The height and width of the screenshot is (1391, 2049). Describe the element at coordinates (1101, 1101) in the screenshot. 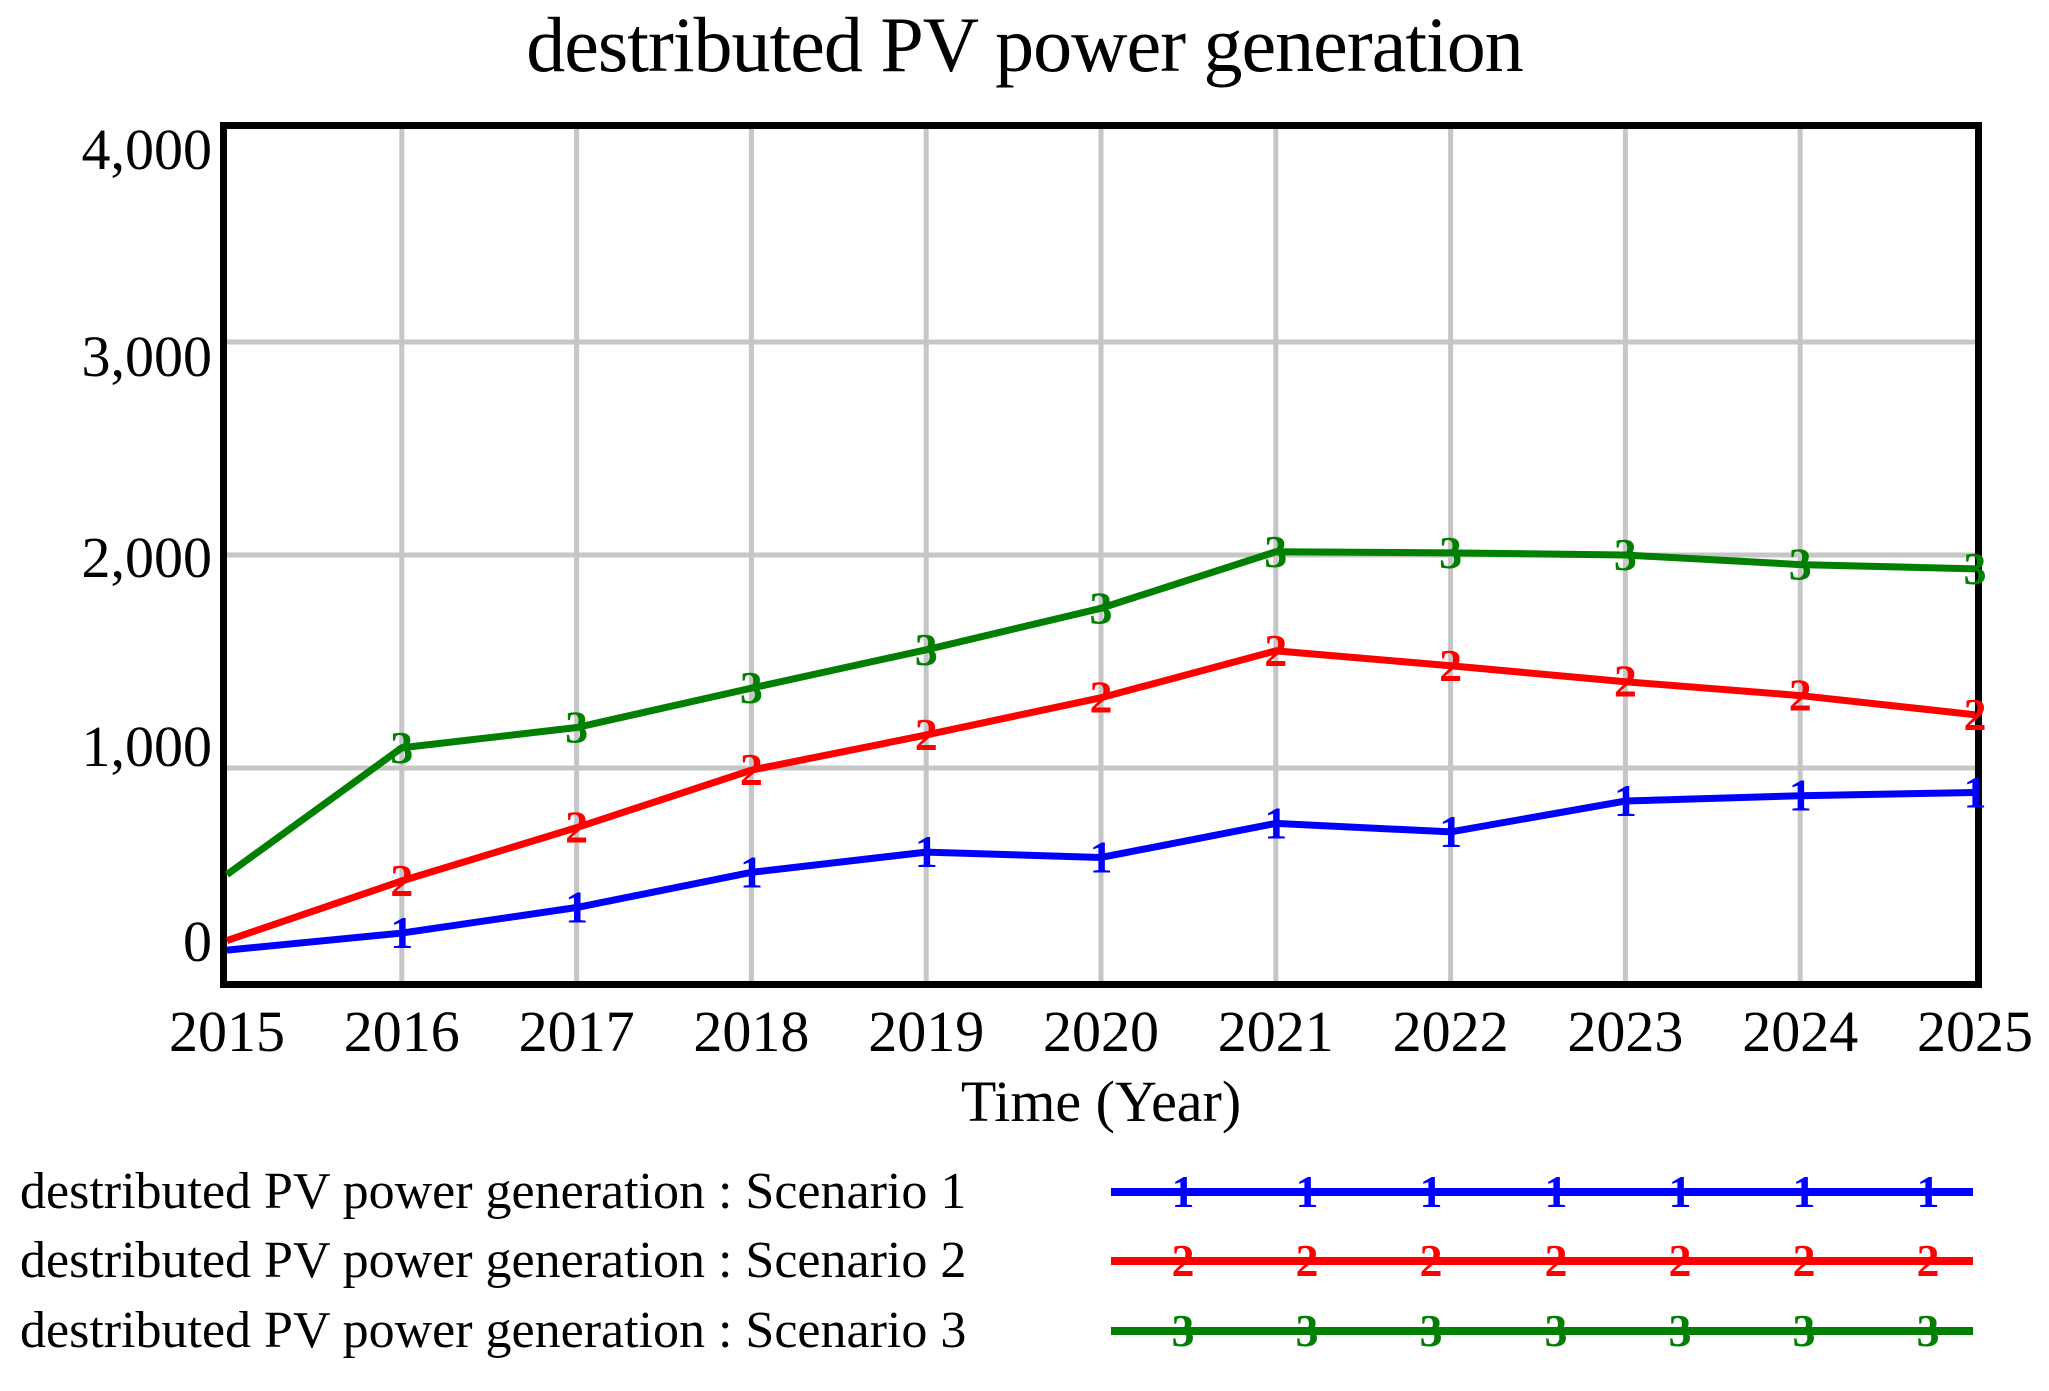

I see `x-axis-title: Time (Year)` at that location.